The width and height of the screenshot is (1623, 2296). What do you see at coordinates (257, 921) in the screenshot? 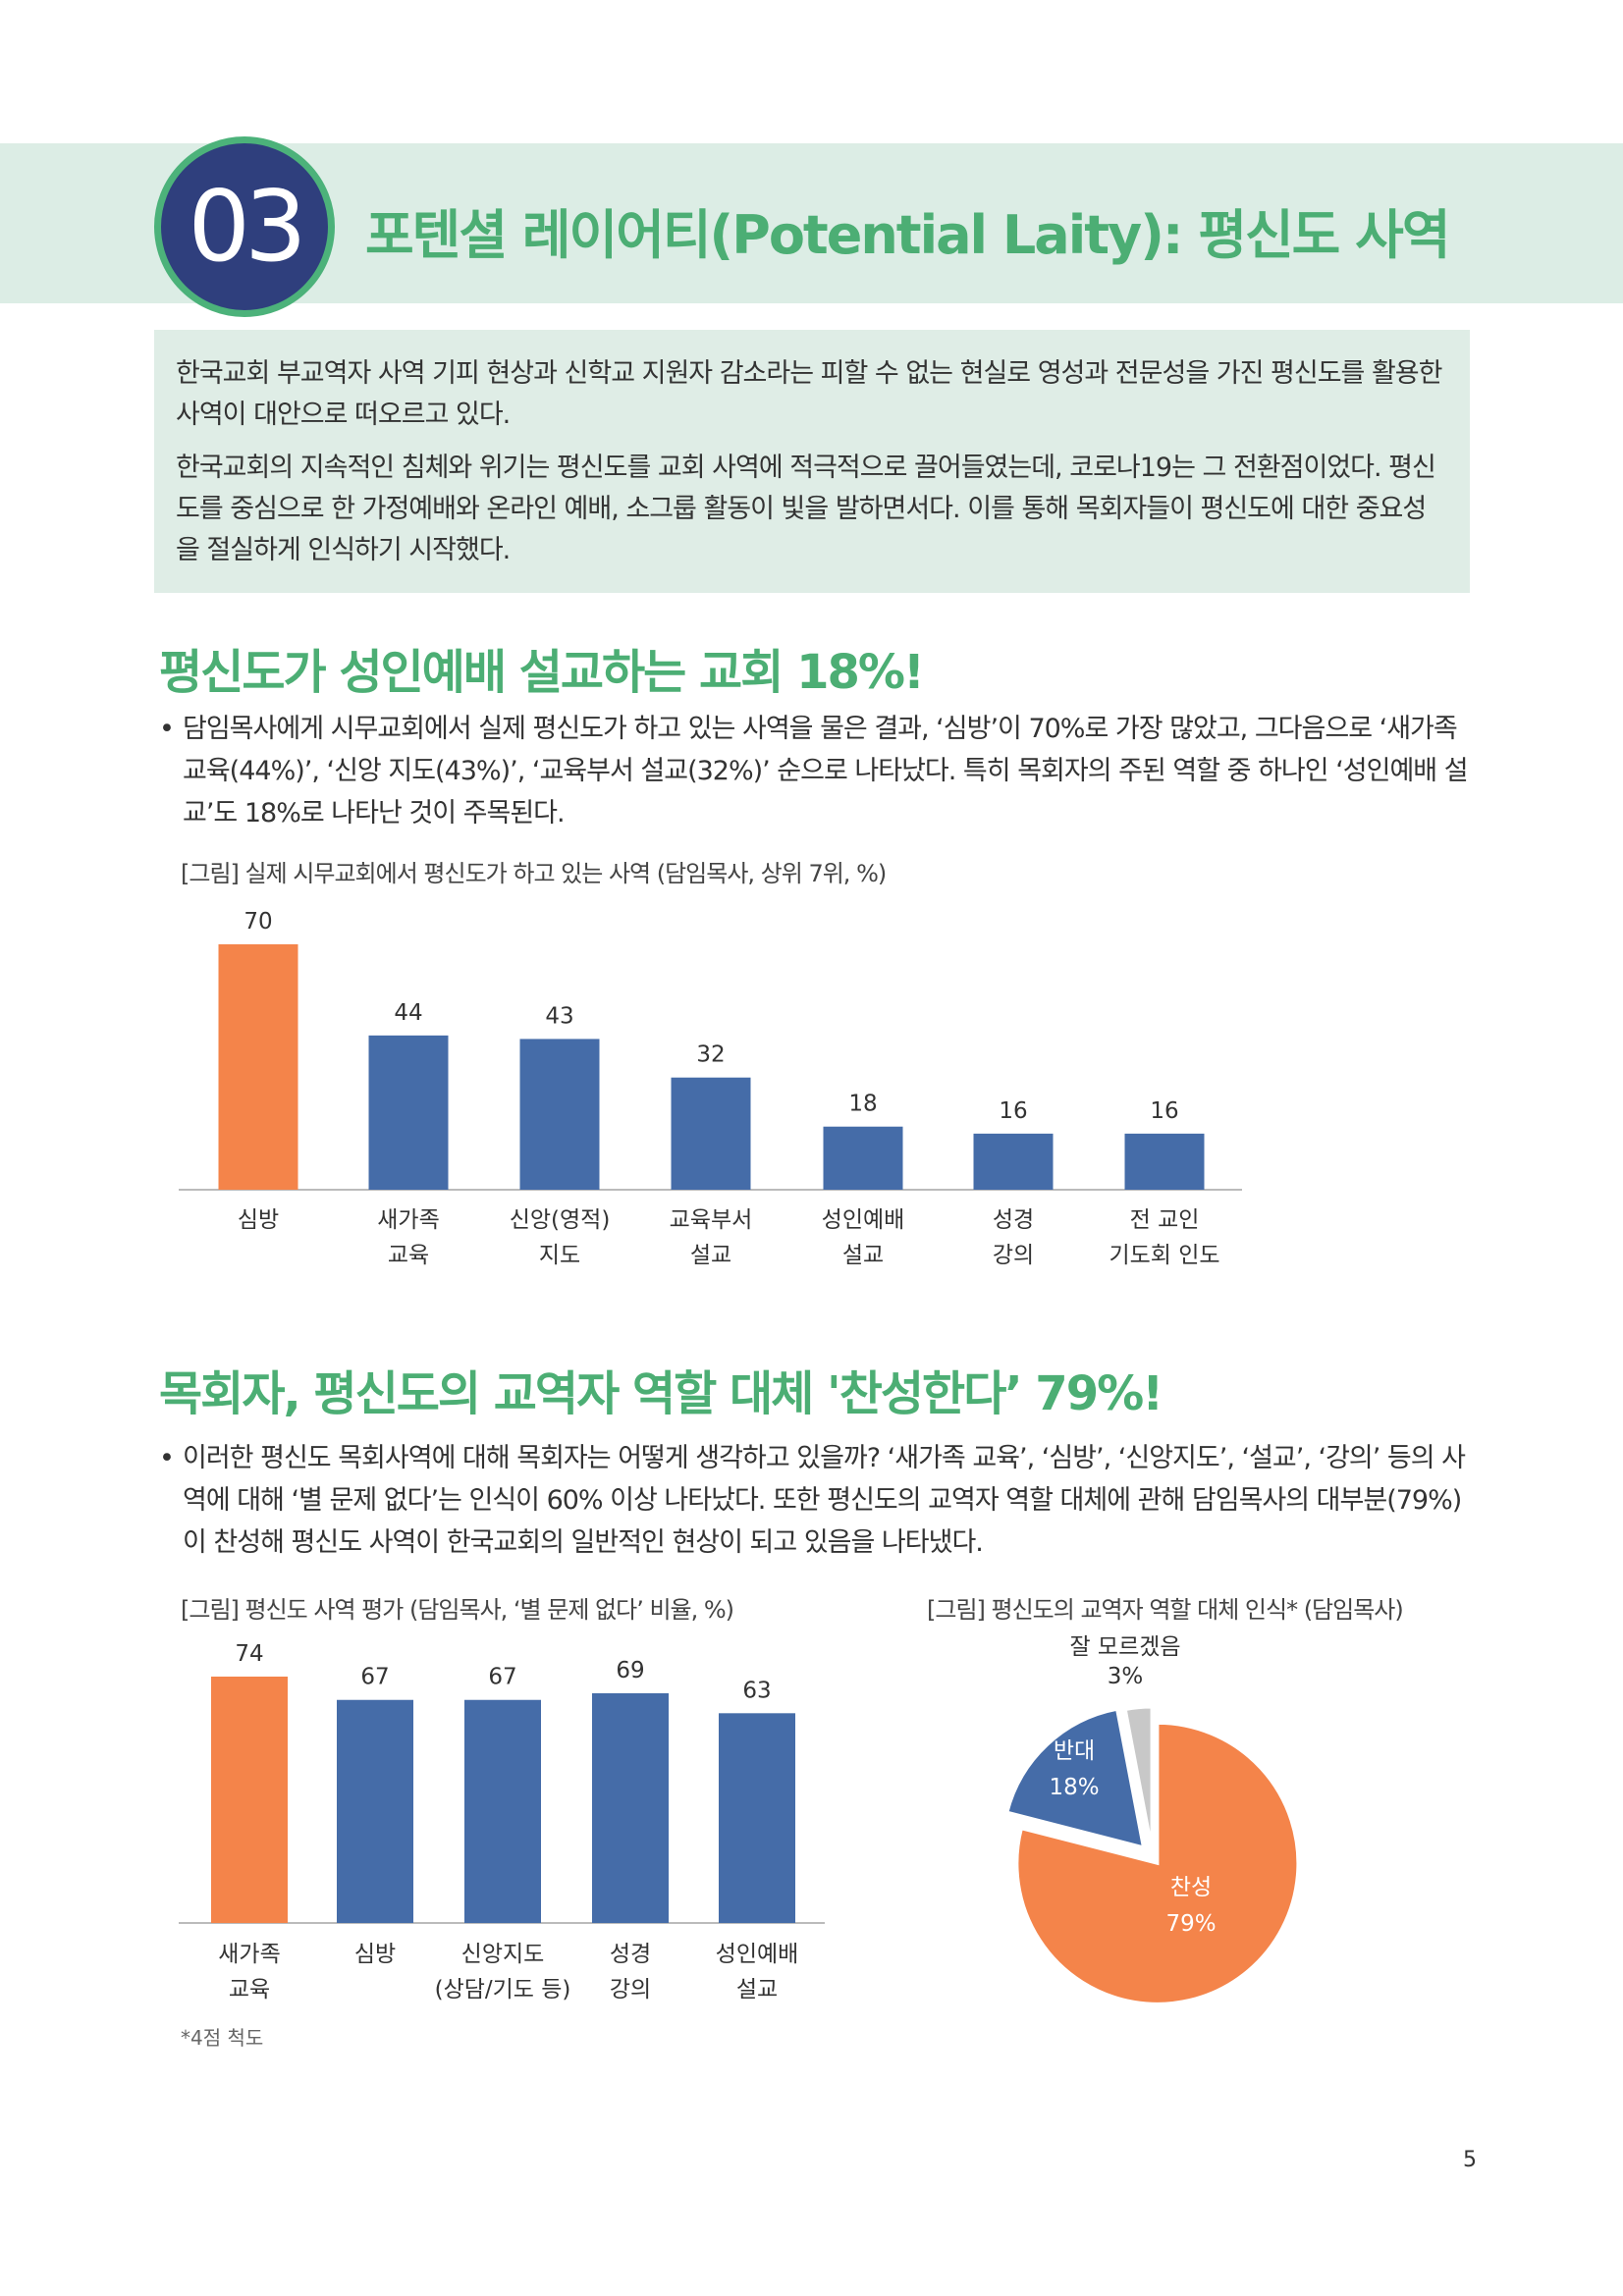
I see `data-label: 70` at bounding box center [257, 921].